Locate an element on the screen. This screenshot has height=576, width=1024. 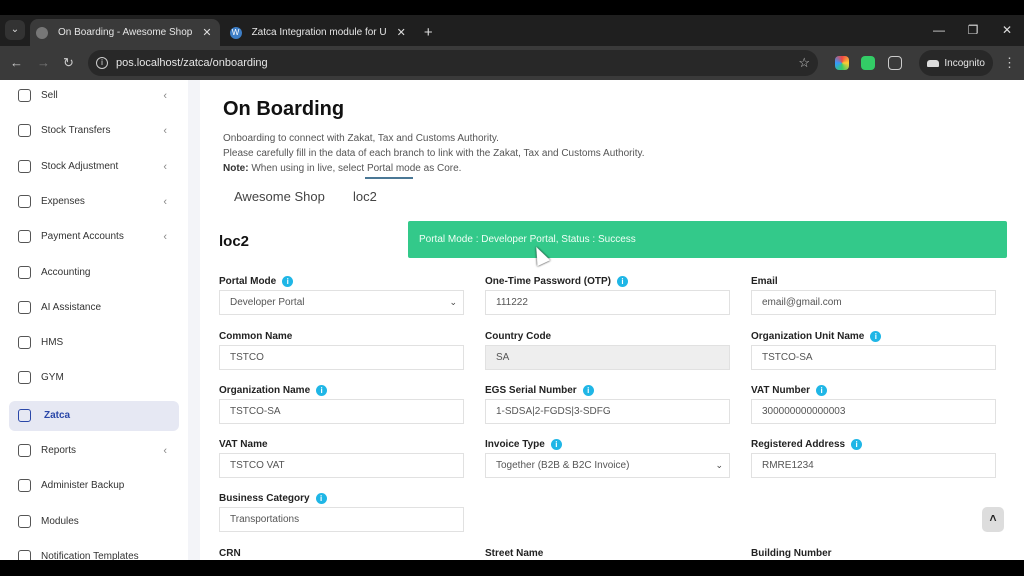
sidebar-item-expenses: Expenses ‹ is located at coordinates (94, 202).